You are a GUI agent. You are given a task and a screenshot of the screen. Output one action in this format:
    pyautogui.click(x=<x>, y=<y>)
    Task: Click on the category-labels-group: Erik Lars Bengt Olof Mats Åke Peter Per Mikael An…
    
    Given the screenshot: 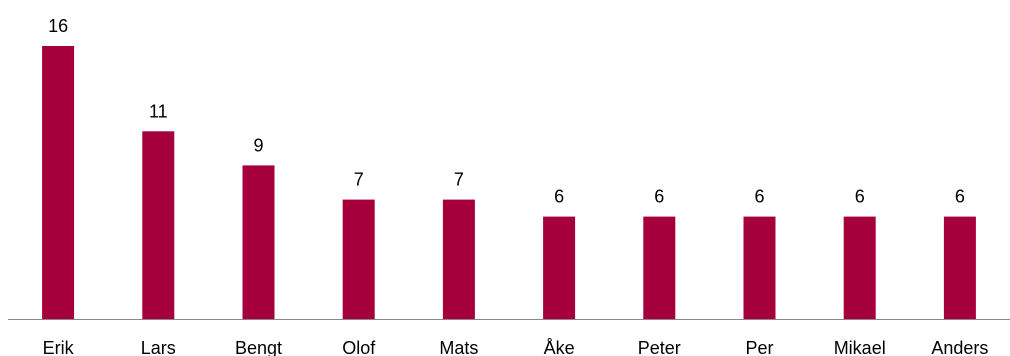 What is the action you would take?
    pyautogui.click(x=516, y=347)
    